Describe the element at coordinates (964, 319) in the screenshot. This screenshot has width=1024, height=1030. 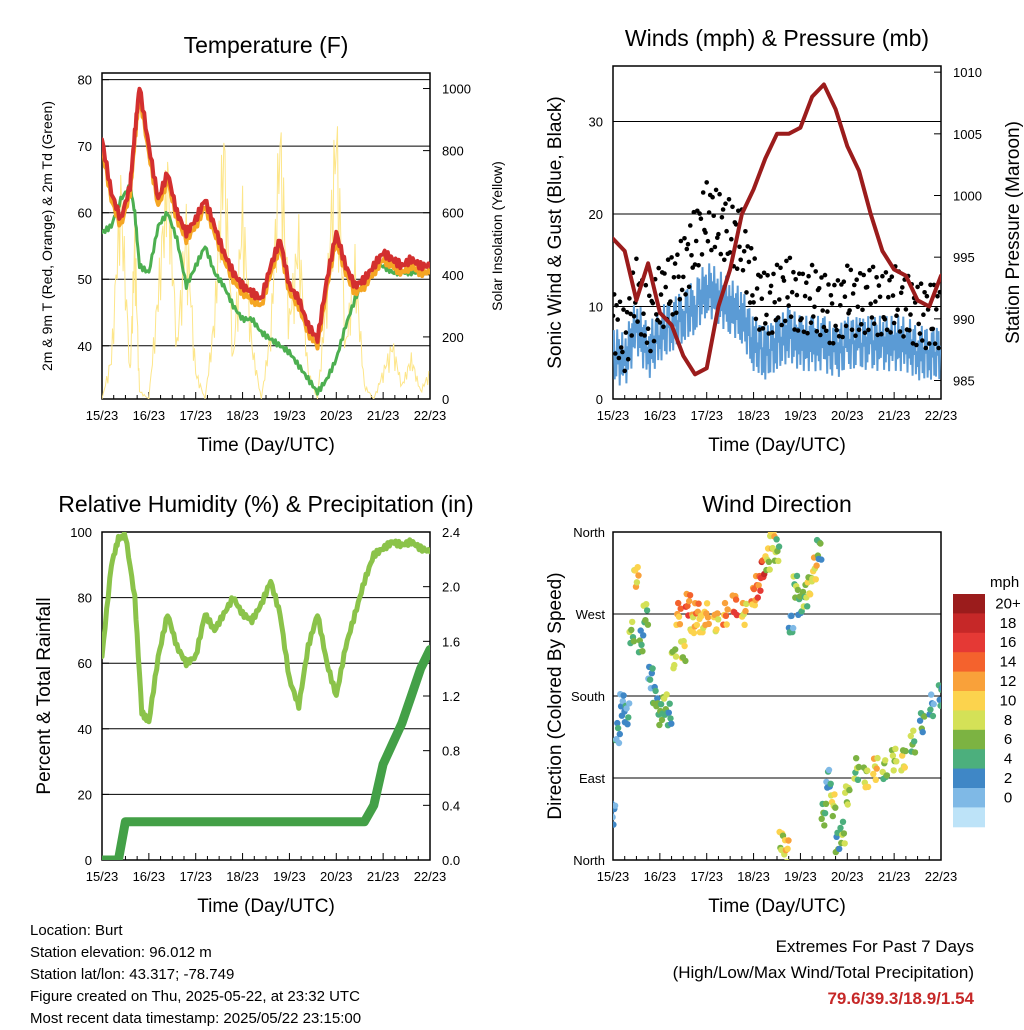
I see `y-right-tick-label: 990` at that location.